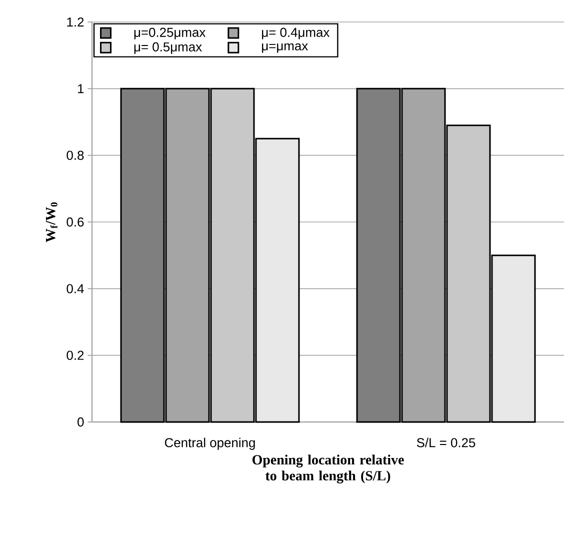 The width and height of the screenshot is (566, 533). I want to click on x-tick-label: S/L = 0.25, so click(446, 443).